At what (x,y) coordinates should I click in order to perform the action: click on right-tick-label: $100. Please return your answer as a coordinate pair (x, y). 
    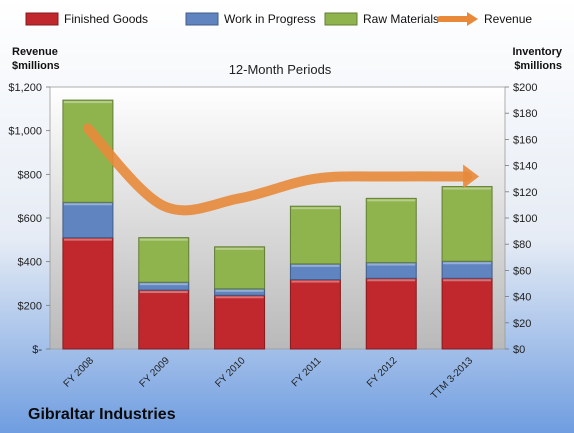
    Looking at the image, I should click on (525, 219).